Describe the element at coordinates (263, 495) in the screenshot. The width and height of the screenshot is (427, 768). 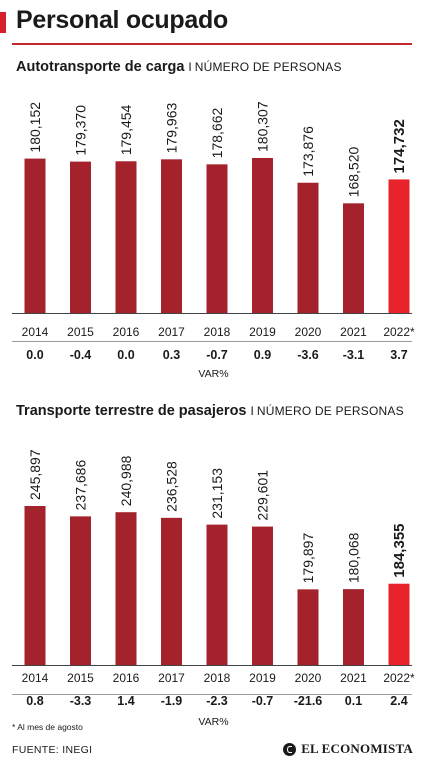
I see `value-label: 229,601` at that location.